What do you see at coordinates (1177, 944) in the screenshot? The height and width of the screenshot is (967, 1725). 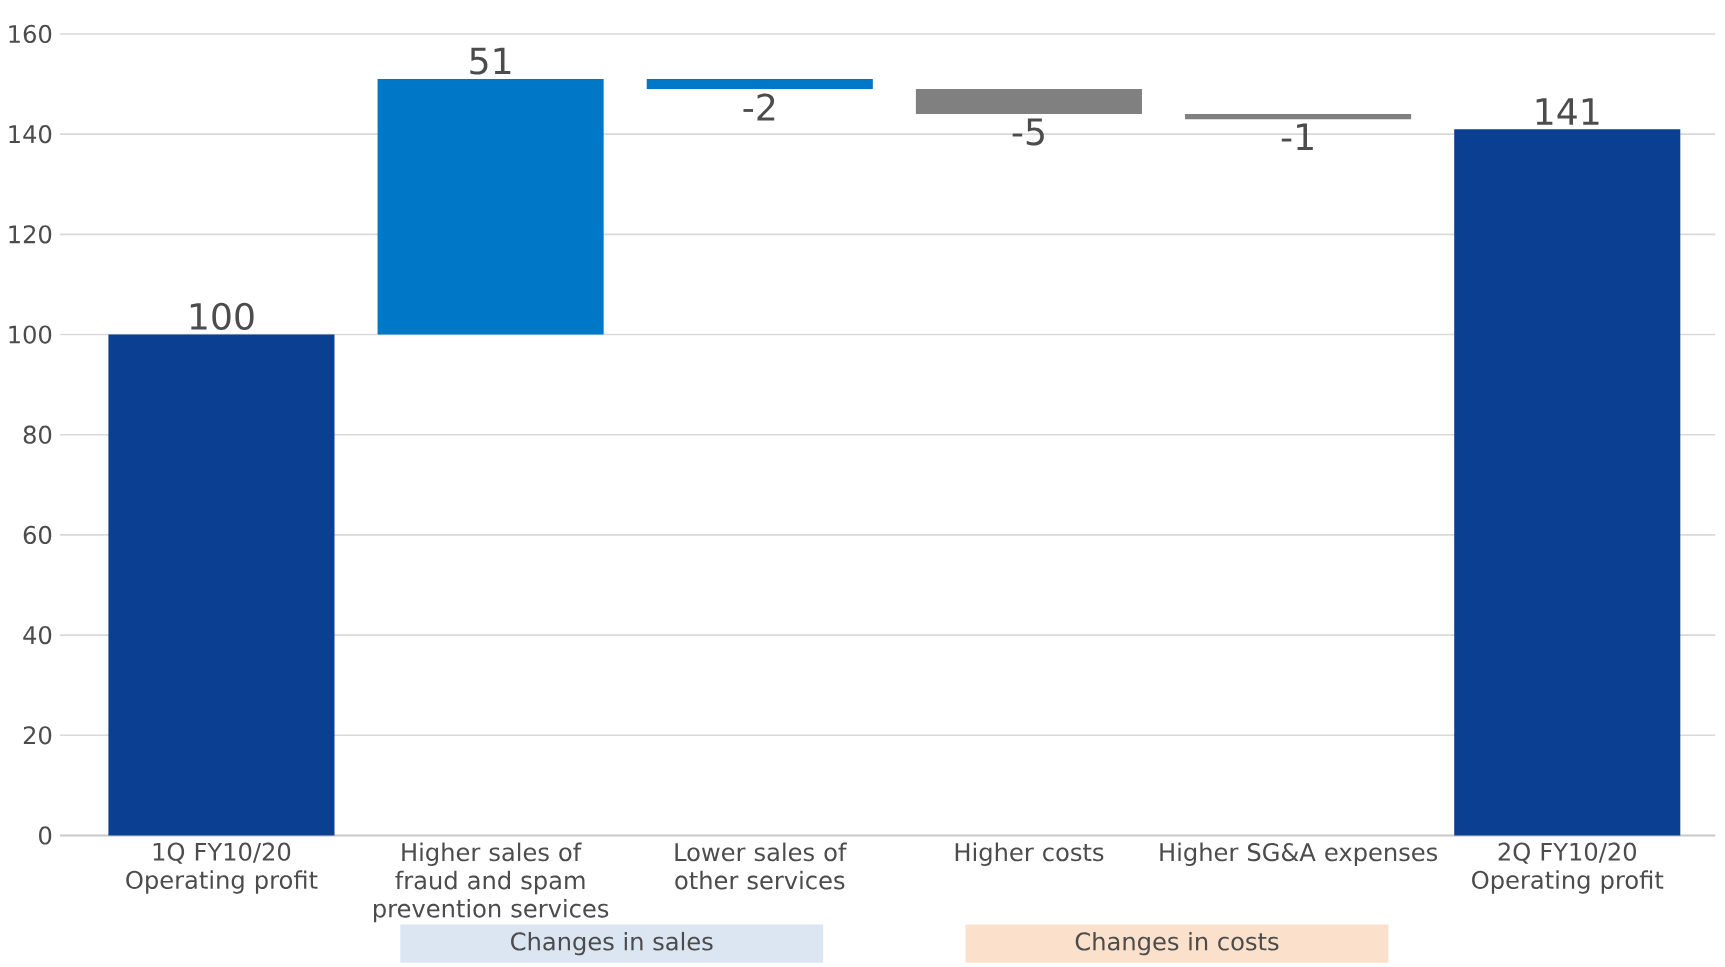 I see `text: Changes in costs` at bounding box center [1177, 944].